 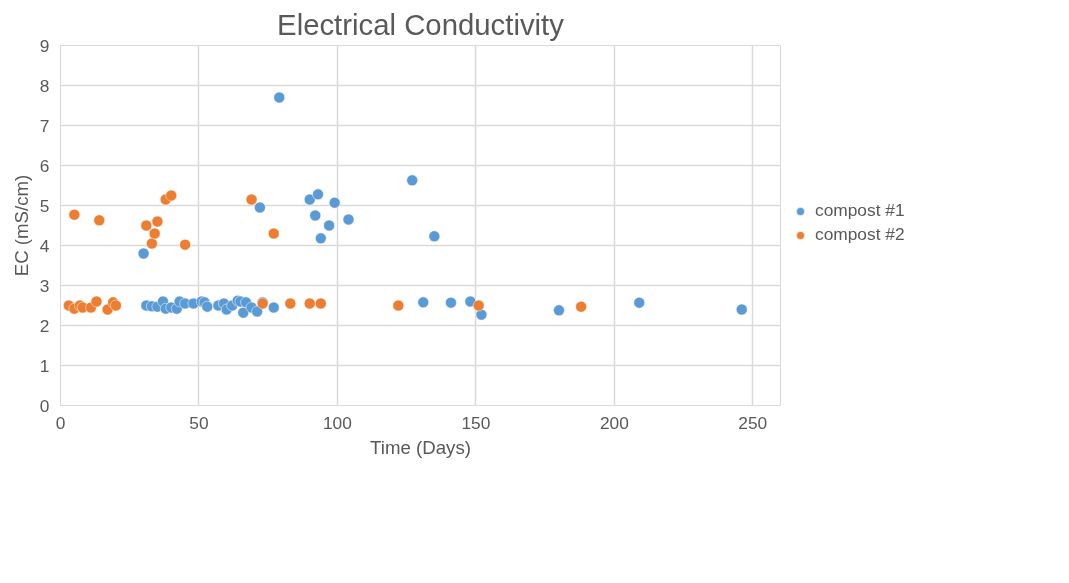 What do you see at coordinates (44, 245) in the screenshot?
I see `y-tick-label: 4` at bounding box center [44, 245].